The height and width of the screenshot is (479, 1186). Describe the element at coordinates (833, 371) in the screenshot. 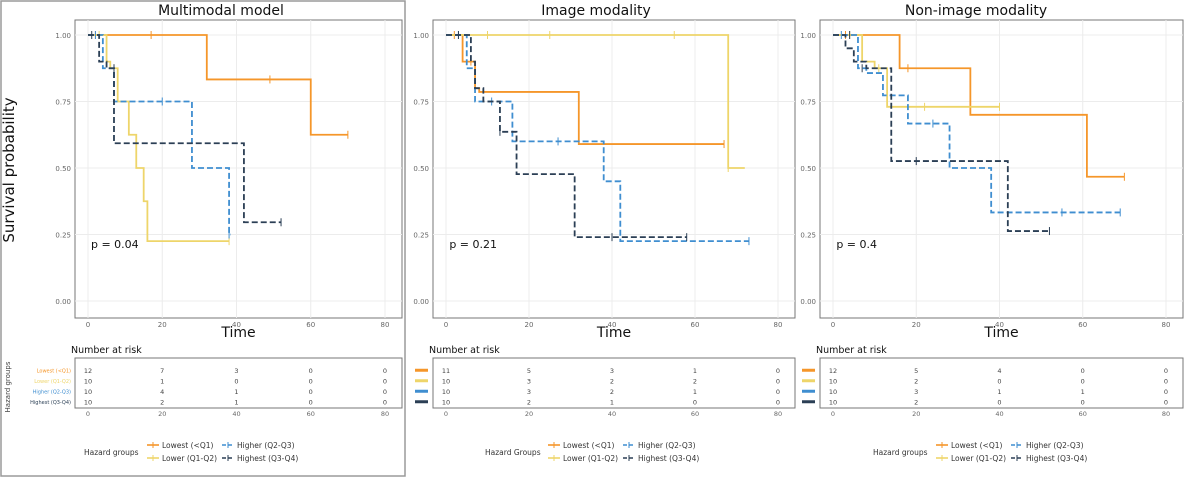

I see `risk-count: 12` at that location.